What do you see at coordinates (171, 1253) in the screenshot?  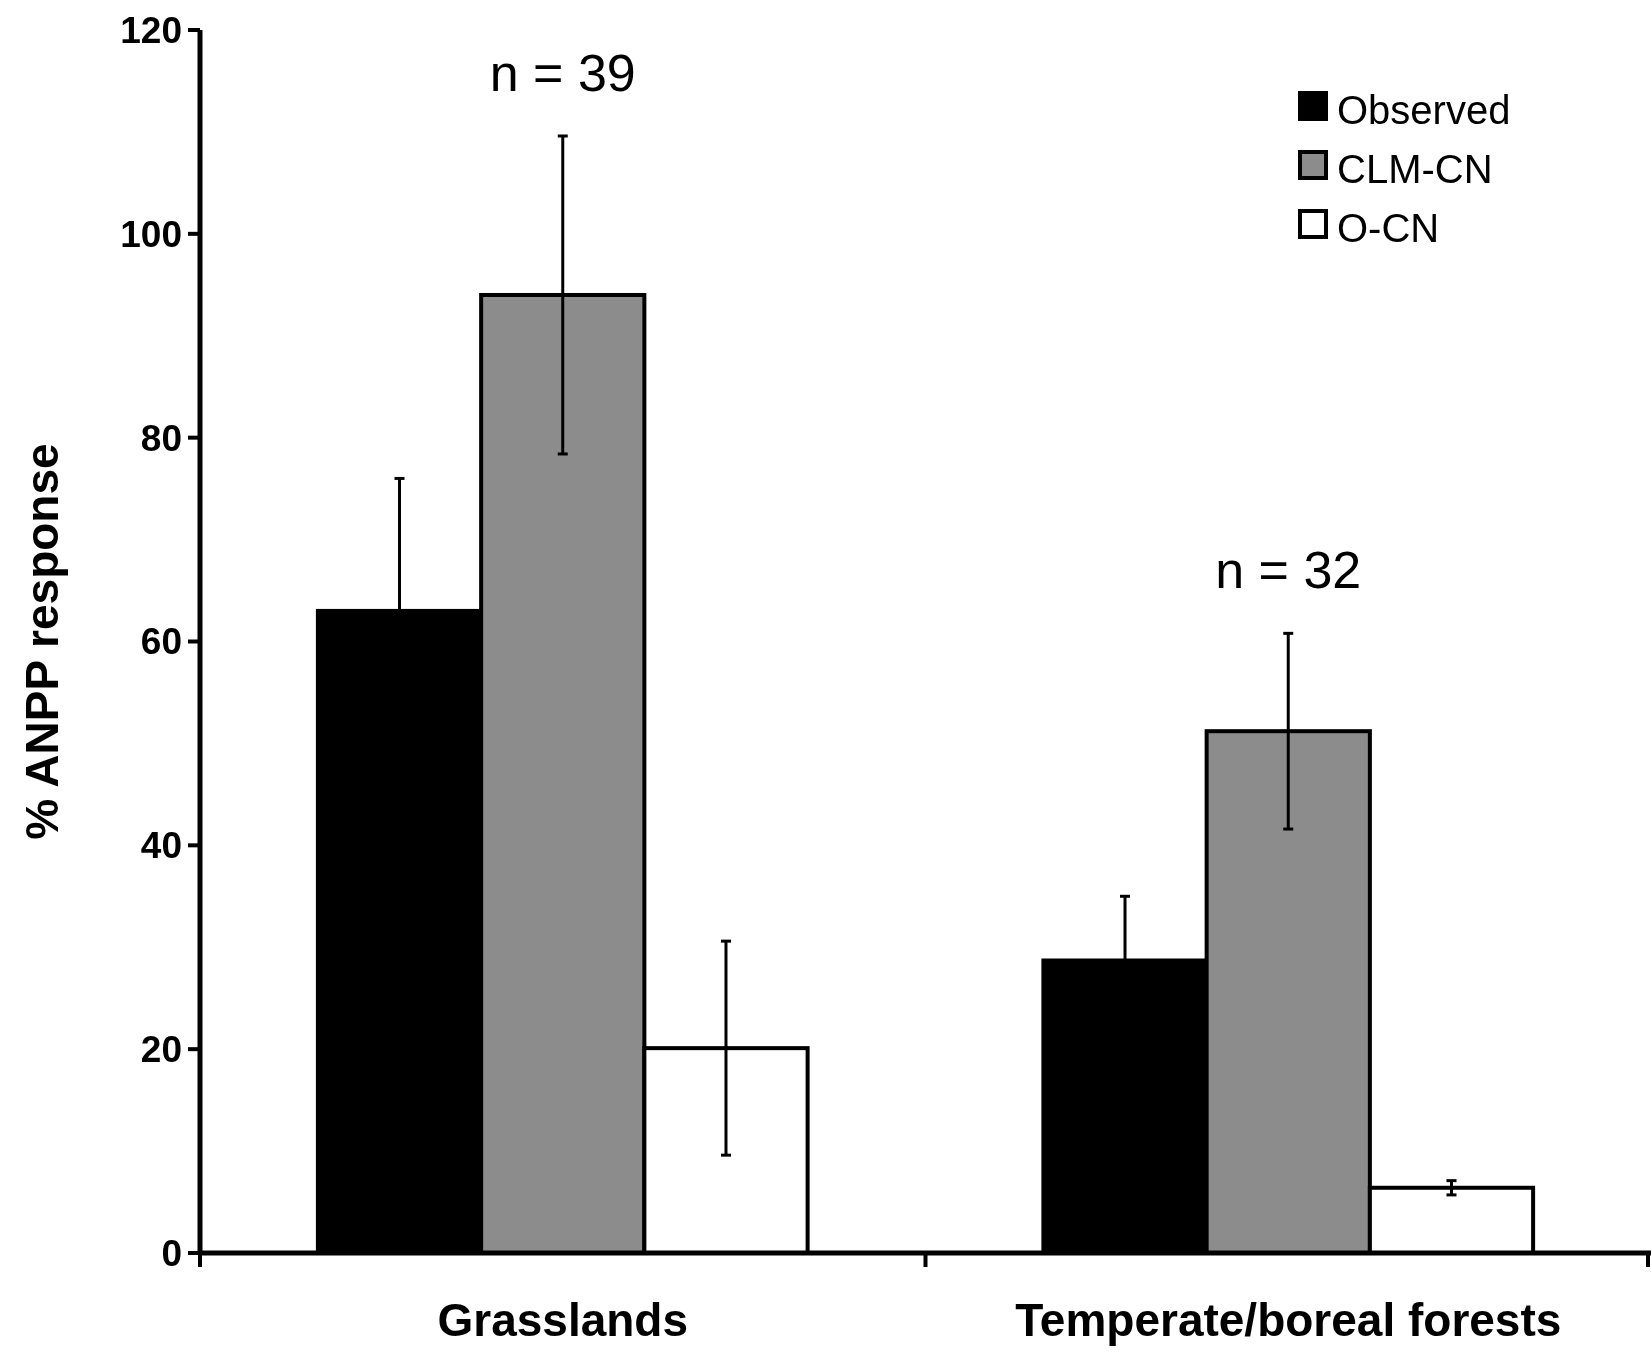 I see `y-tick-label: 0` at bounding box center [171, 1253].